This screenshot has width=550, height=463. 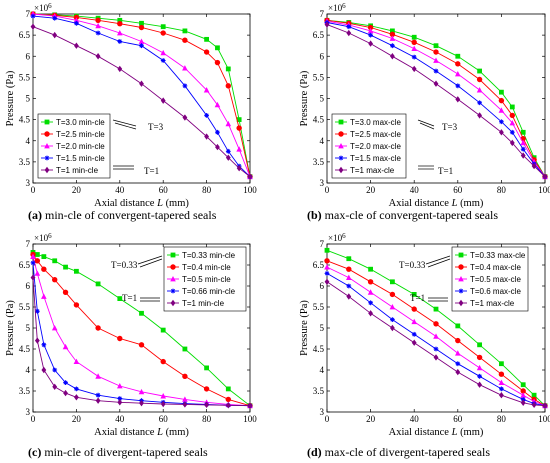 What do you see at coordinates (80, 122) in the screenshot?
I see `legend-entry-label: T=3.0 min-cle` at bounding box center [80, 122].